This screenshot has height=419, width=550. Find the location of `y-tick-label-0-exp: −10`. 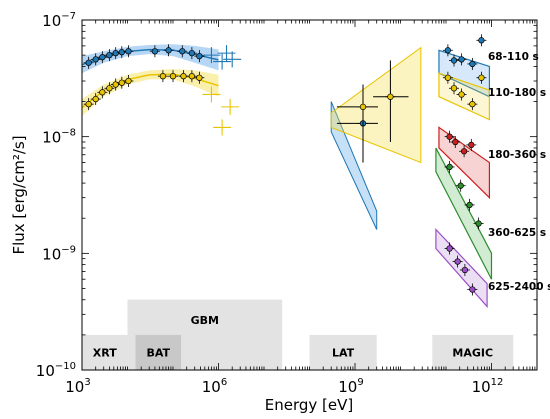

y-tick-label-0-exp: −10 is located at coordinates (65, 366).